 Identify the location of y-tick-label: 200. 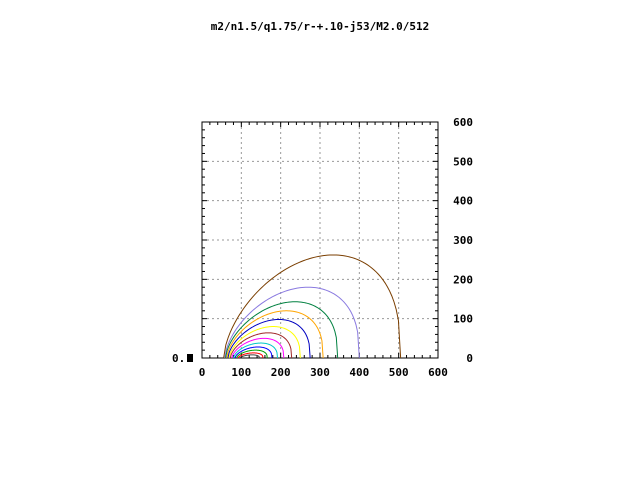
(463, 279).